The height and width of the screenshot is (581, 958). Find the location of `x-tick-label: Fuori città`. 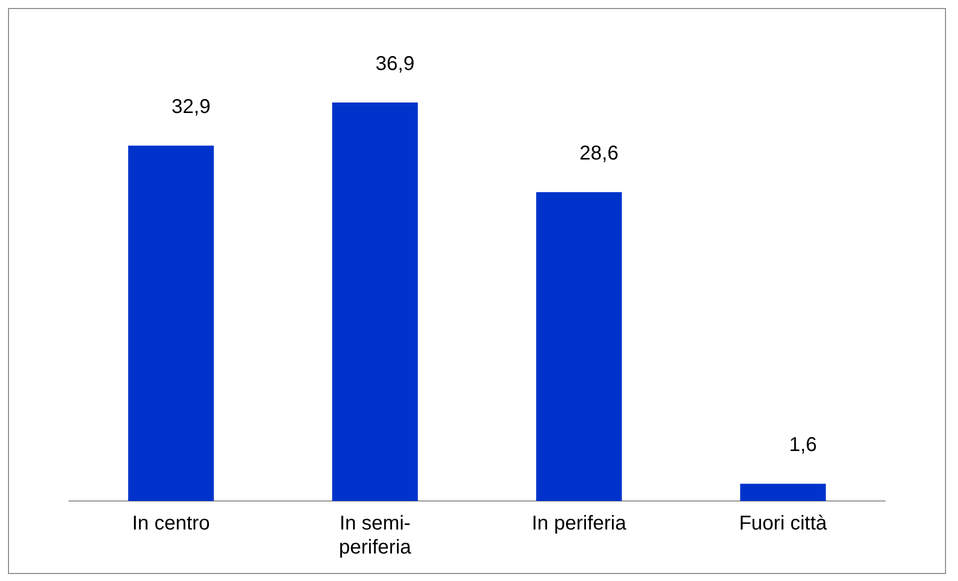

x-tick-label: Fuori città is located at coordinates (783, 523).